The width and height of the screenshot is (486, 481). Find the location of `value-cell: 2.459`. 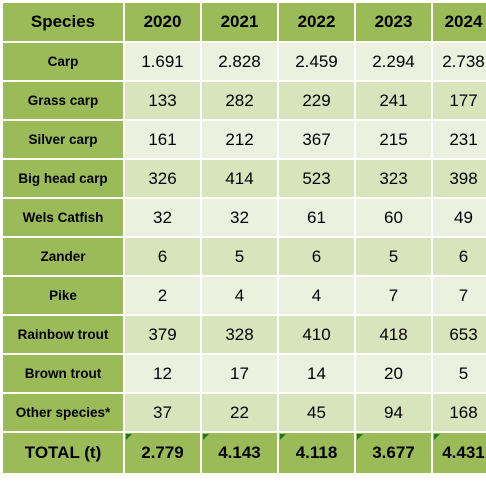

value-cell: 2.459 is located at coordinates (316, 61).